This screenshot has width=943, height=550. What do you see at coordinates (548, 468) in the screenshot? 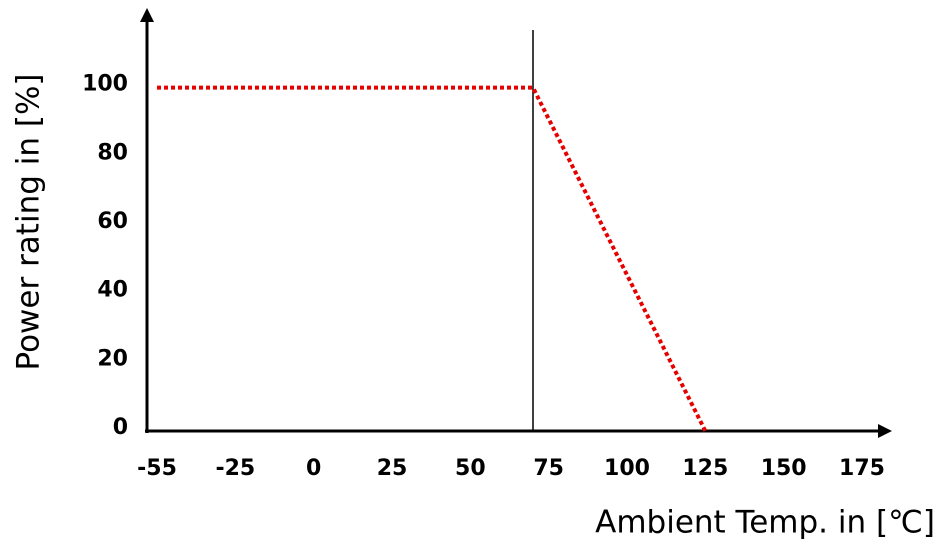
I see `x-tick-label: 75` at bounding box center [548, 468].